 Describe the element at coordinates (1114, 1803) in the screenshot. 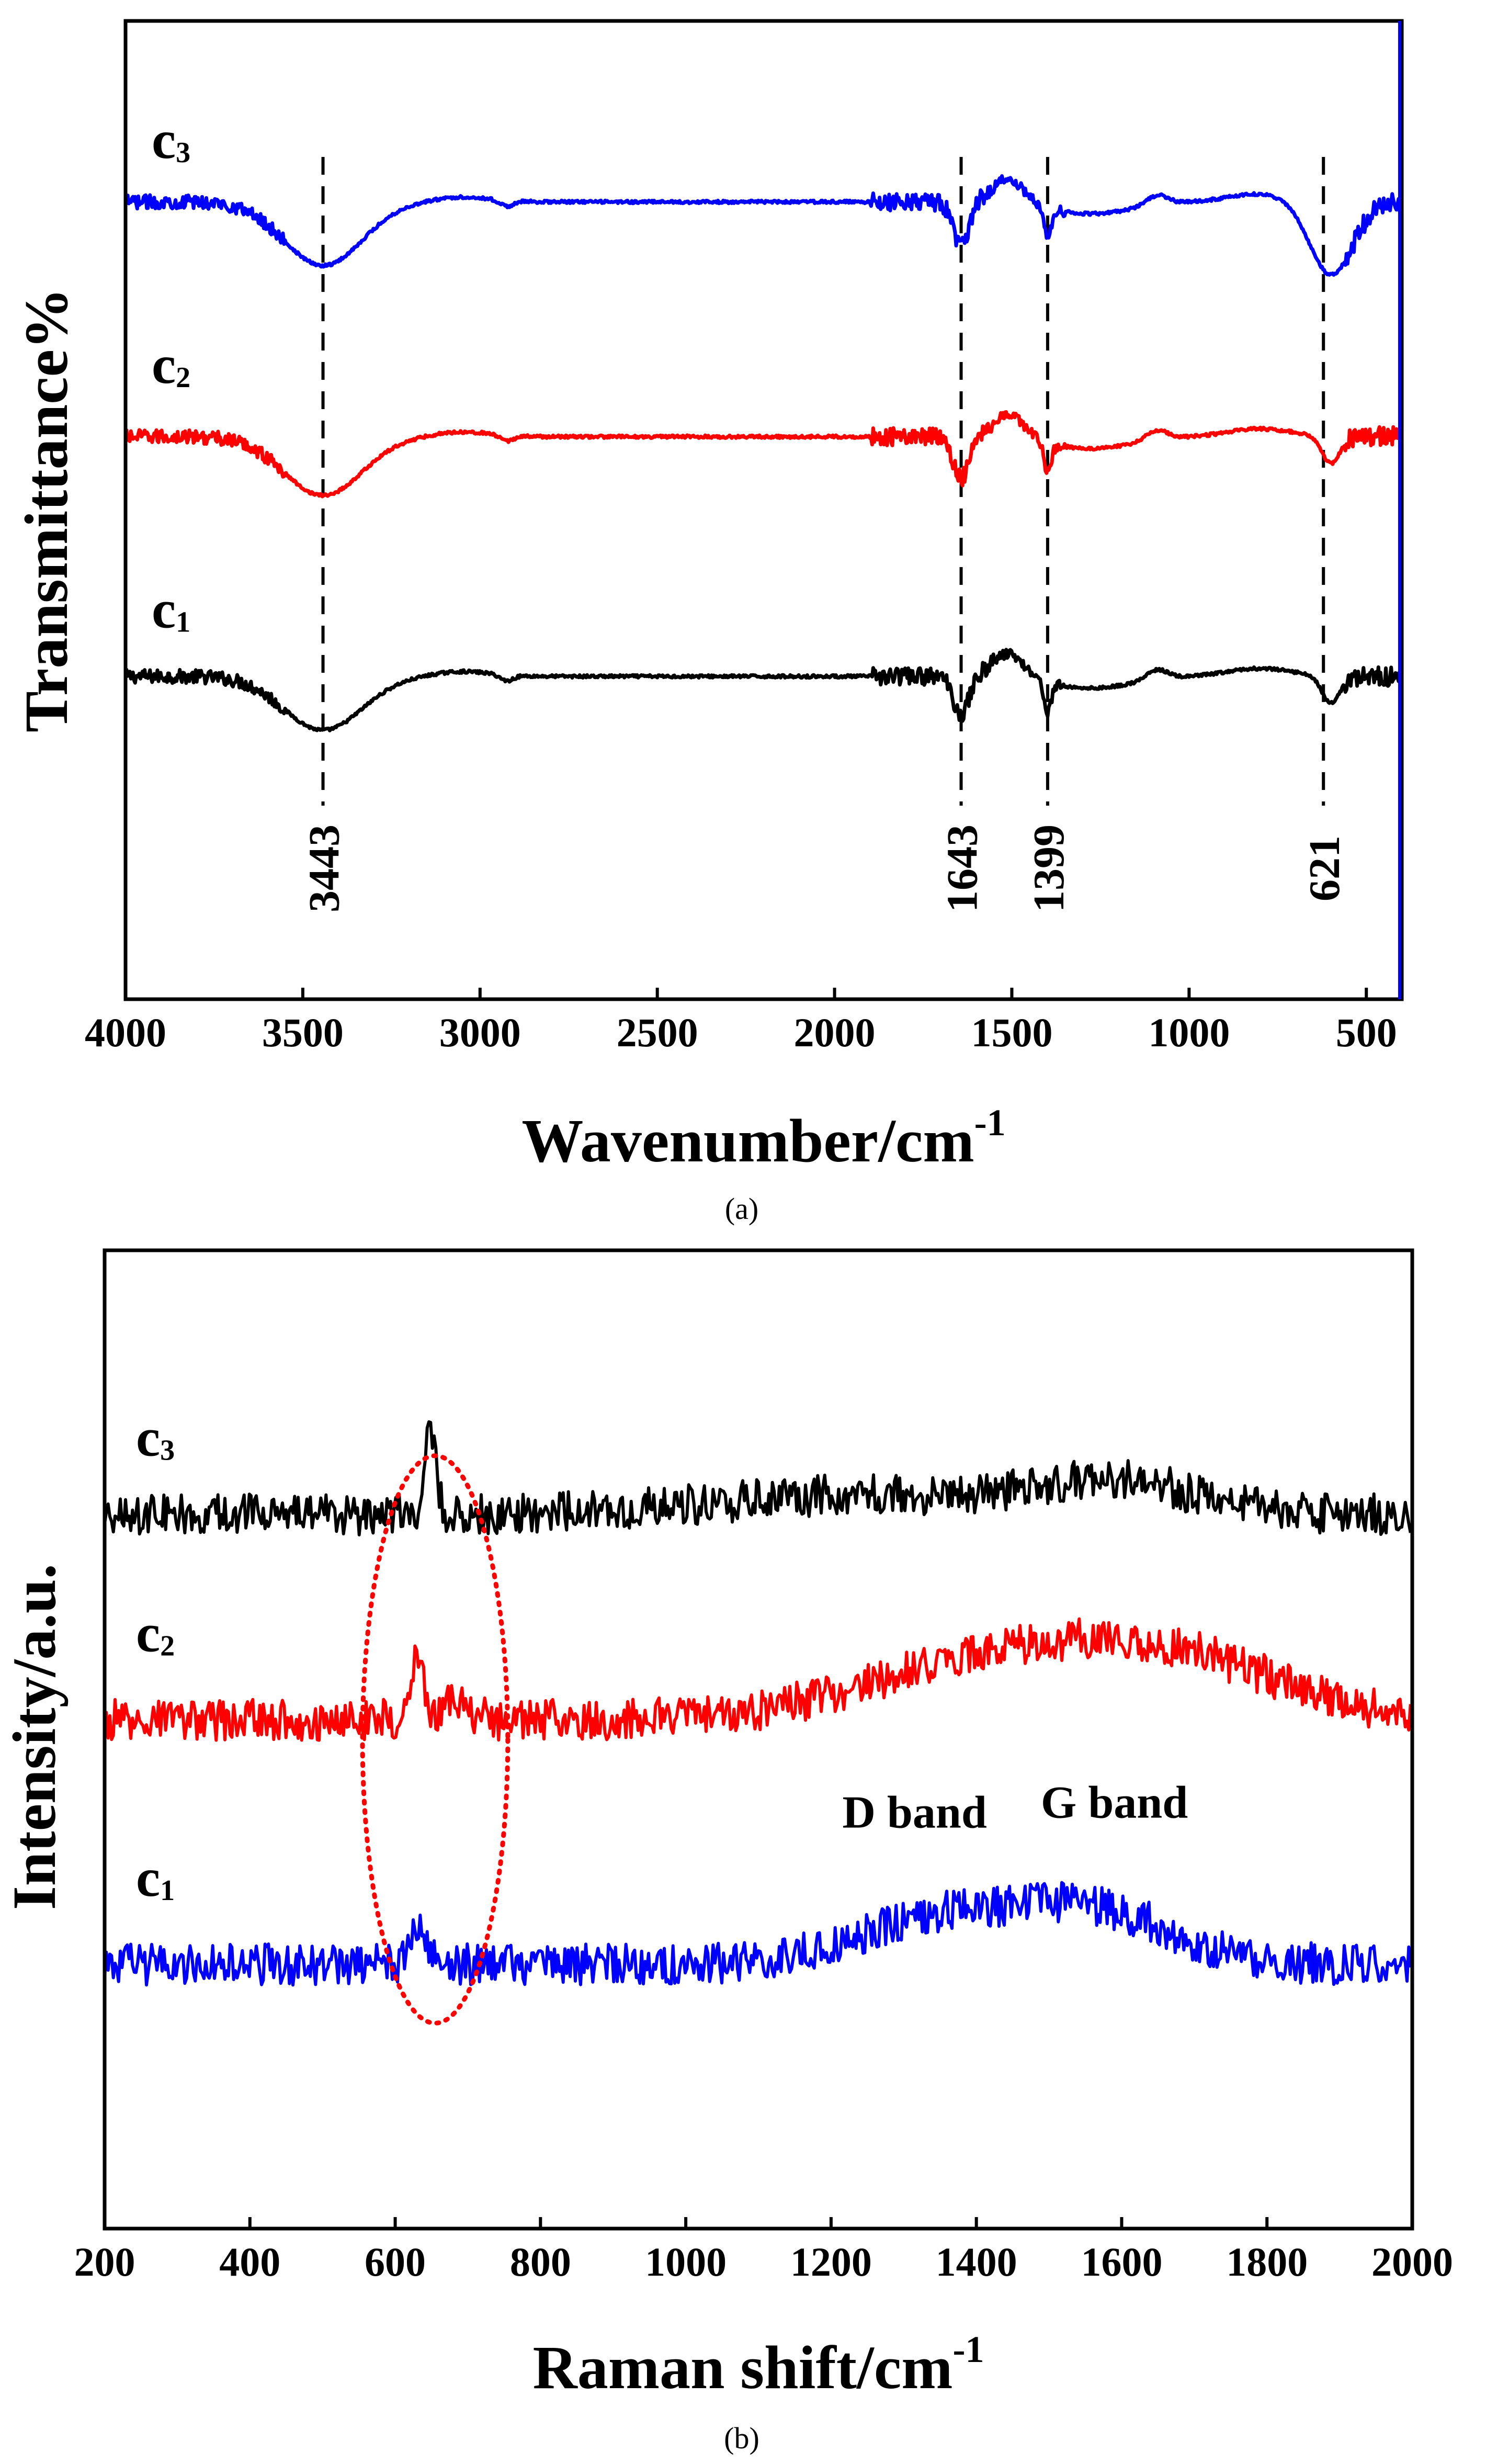

I see `annotation-g-band: G band` at that location.